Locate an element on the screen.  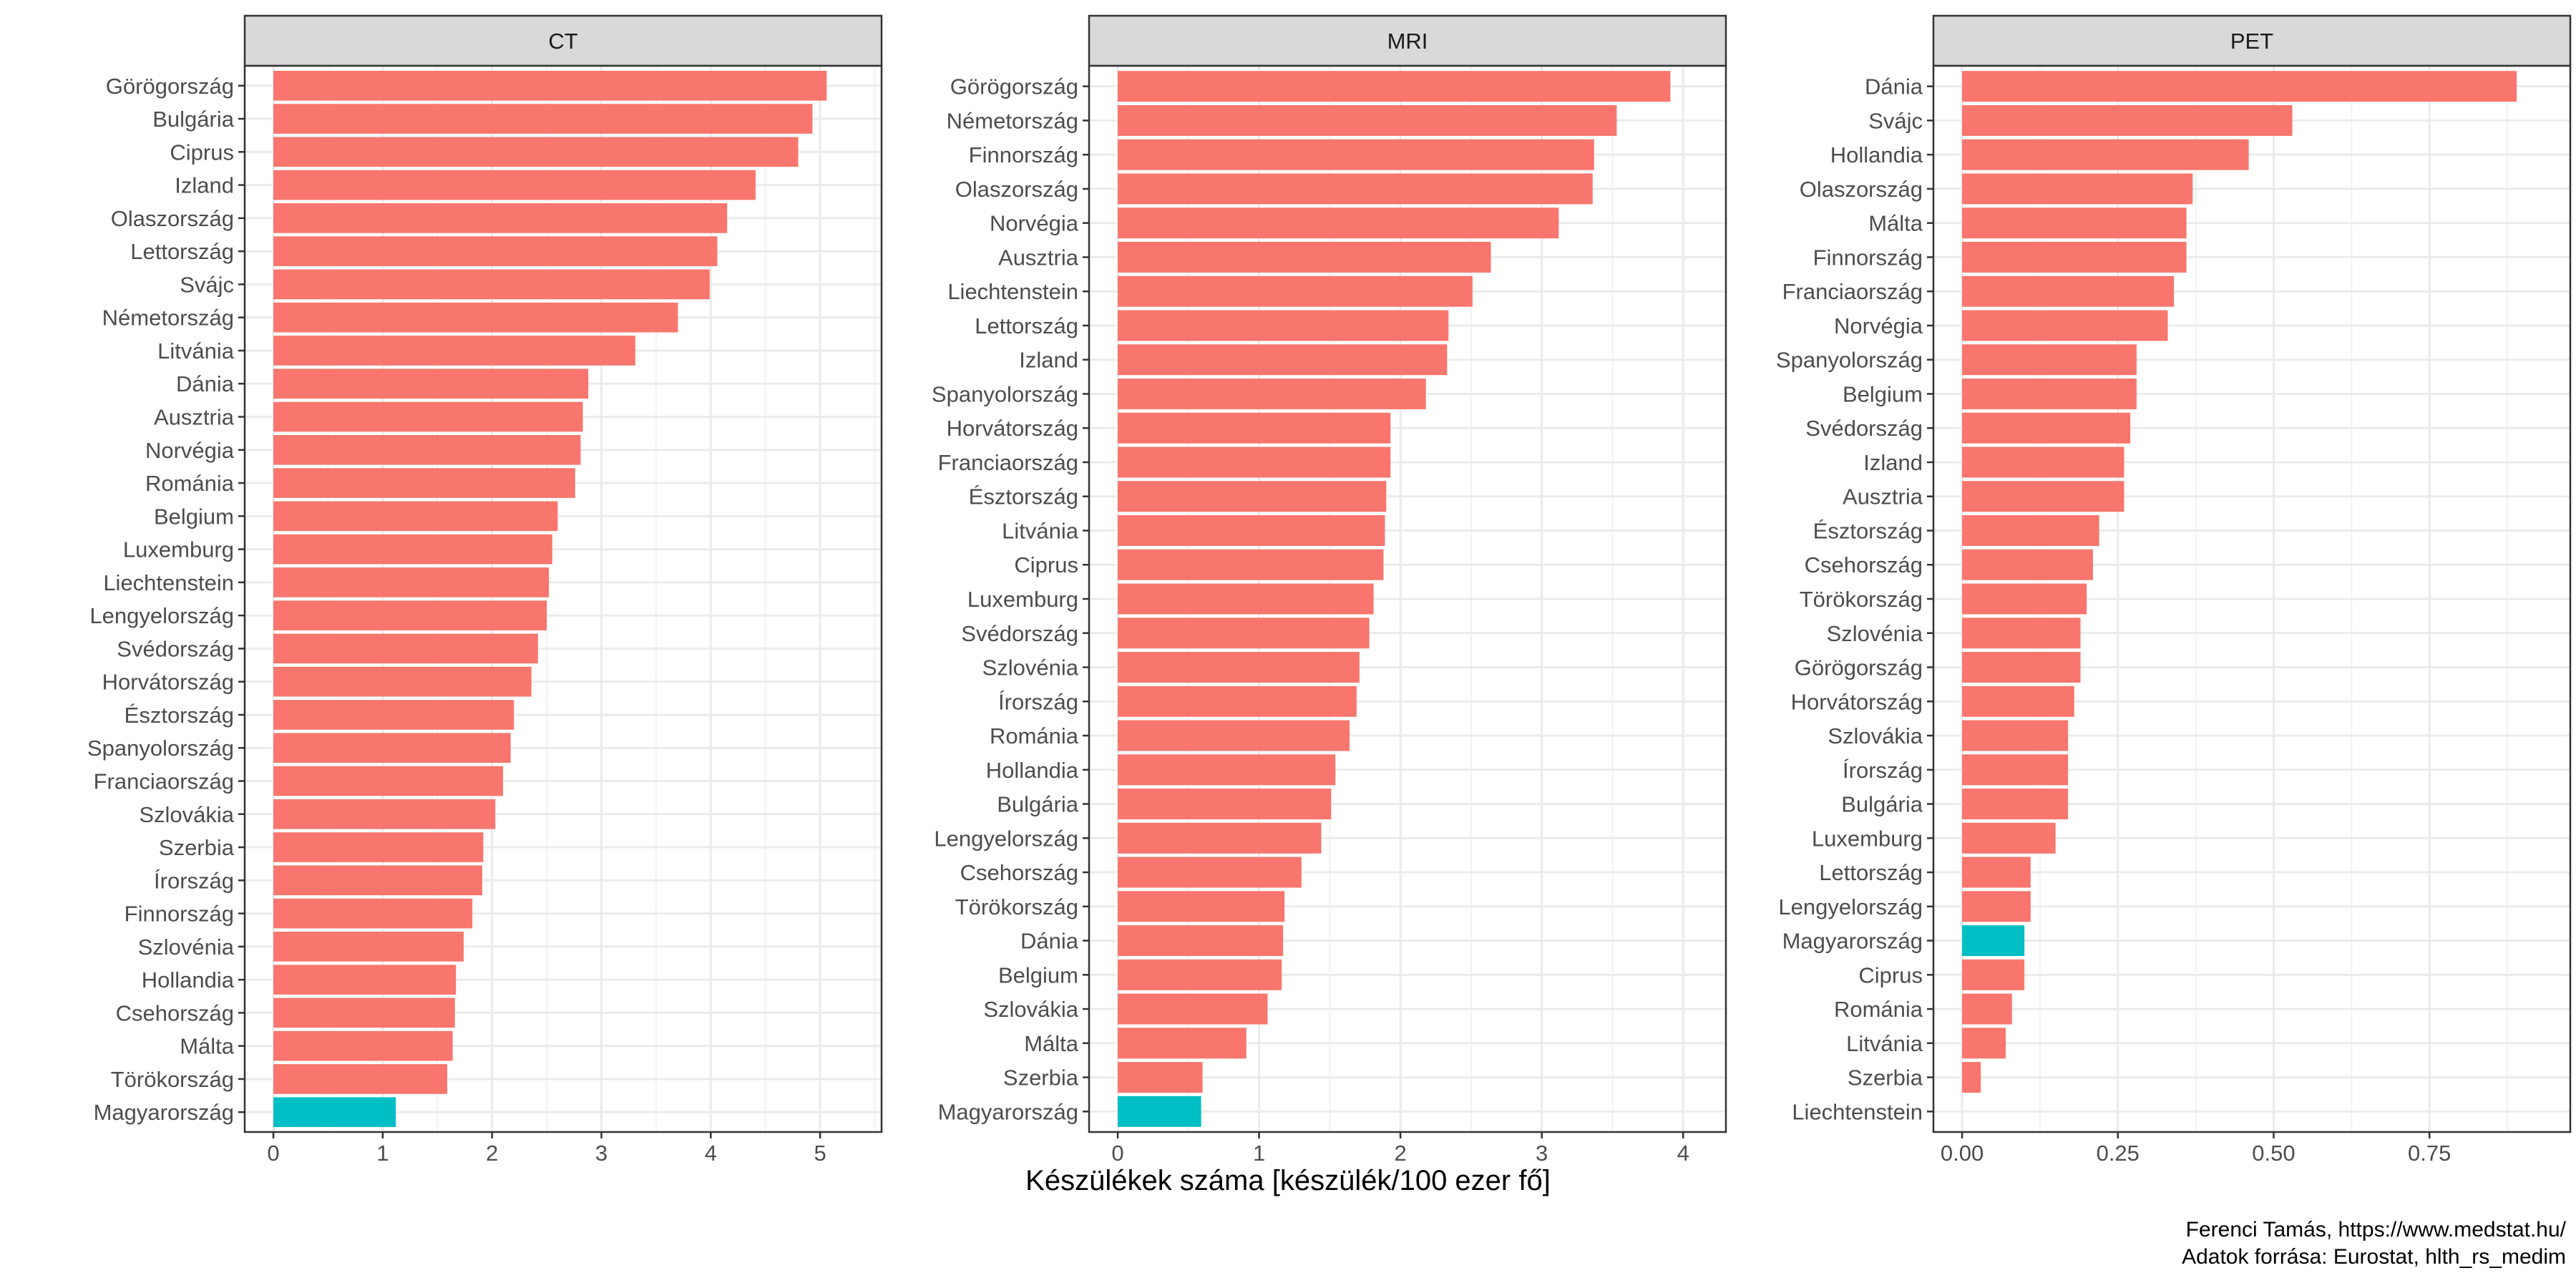
panel-title: PET is located at coordinates (2251, 41).